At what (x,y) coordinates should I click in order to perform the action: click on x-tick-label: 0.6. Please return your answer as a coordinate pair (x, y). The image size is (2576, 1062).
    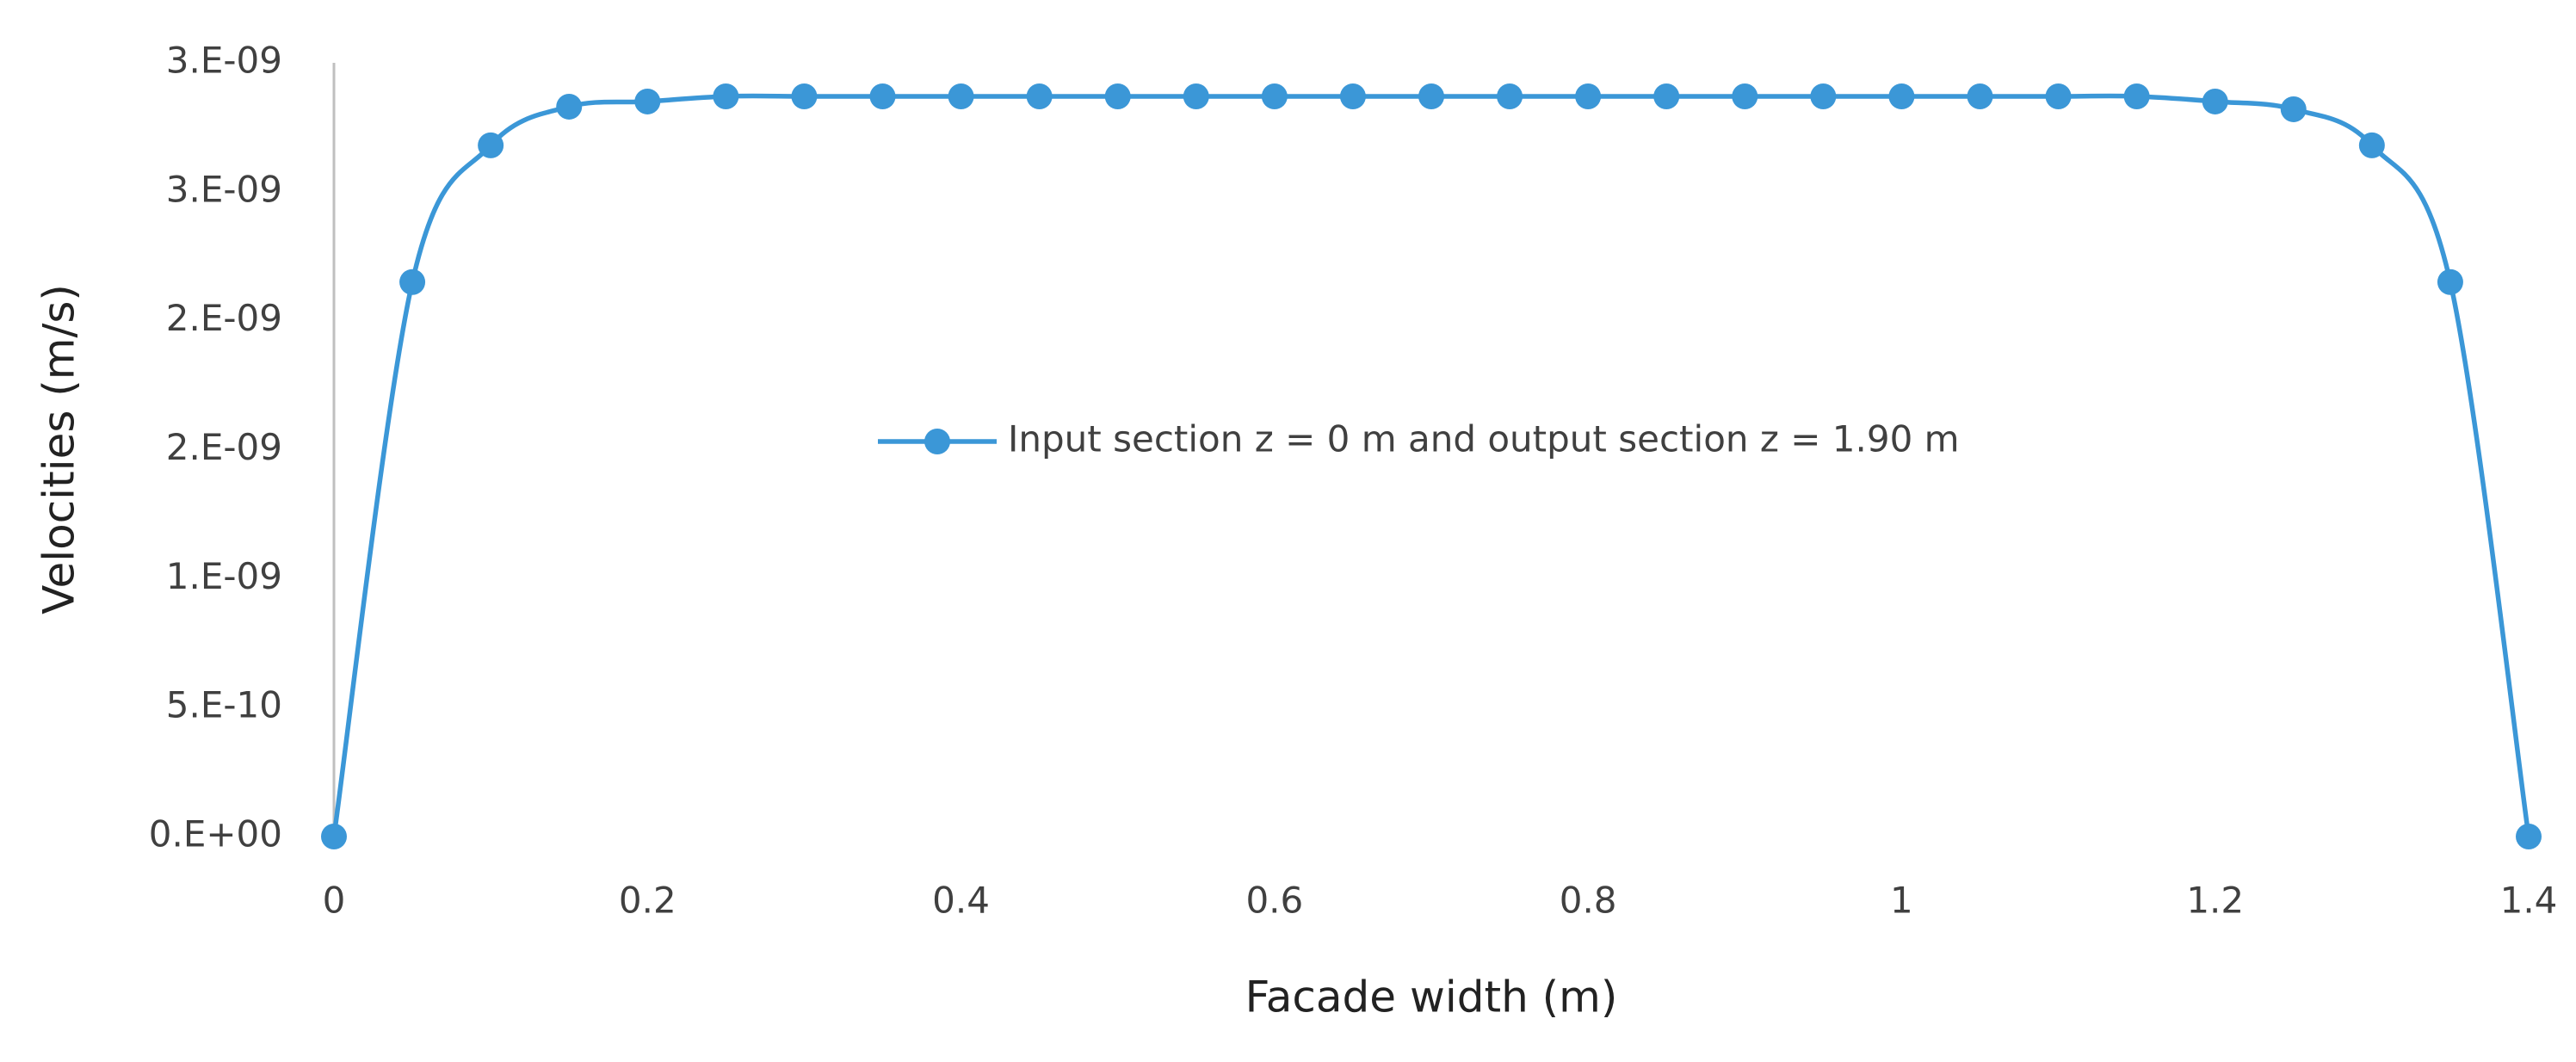
    Looking at the image, I should click on (1274, 901).